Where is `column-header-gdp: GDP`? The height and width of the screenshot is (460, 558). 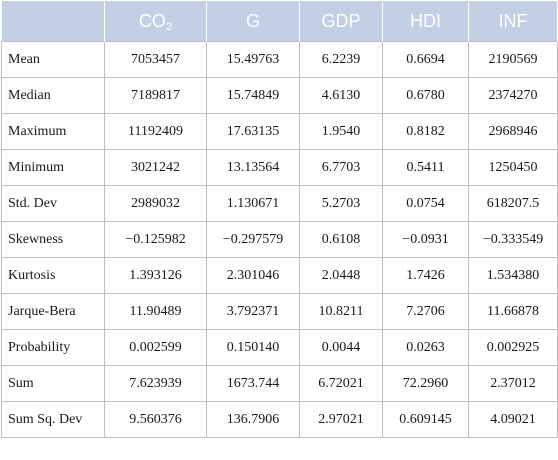
column-header-gdp: GDP is located at coordinates (341, 21).